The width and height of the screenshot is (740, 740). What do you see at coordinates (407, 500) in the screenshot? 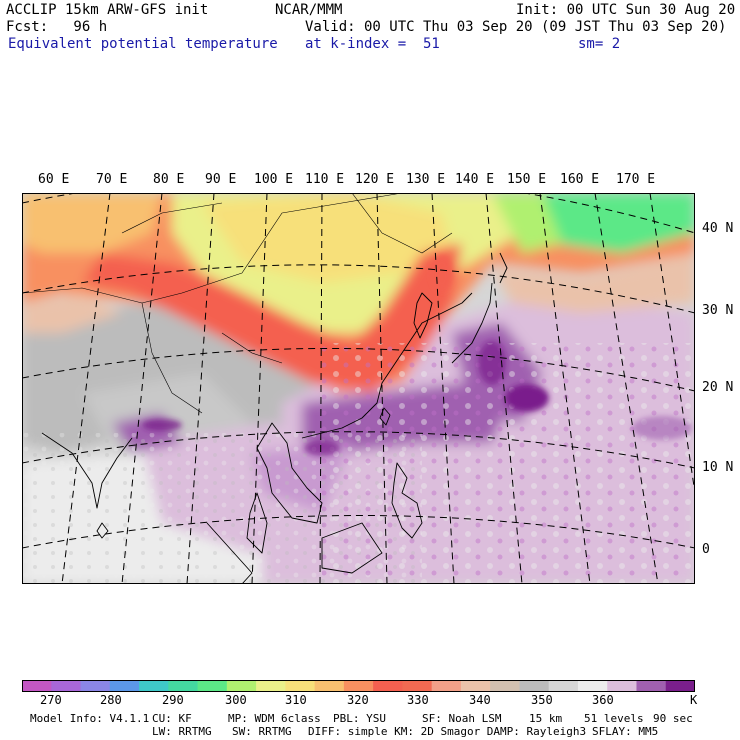
I see `philippines` at bounding box center [407, 500].